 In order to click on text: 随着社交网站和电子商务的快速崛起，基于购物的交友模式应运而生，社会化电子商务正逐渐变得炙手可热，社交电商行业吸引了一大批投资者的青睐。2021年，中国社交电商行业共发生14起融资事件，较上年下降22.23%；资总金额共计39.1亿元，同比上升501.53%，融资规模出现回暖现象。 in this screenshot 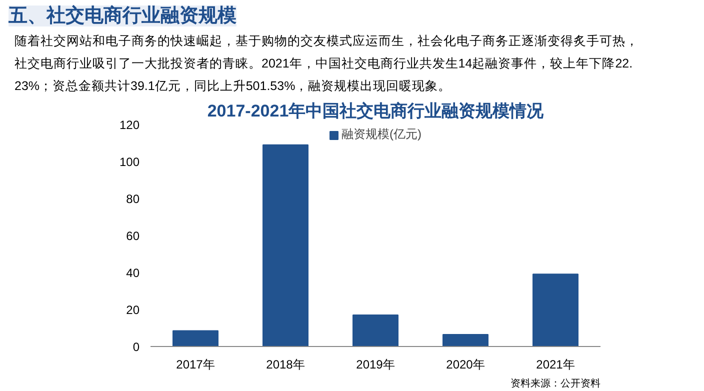, I will do `click(326, 63)`.